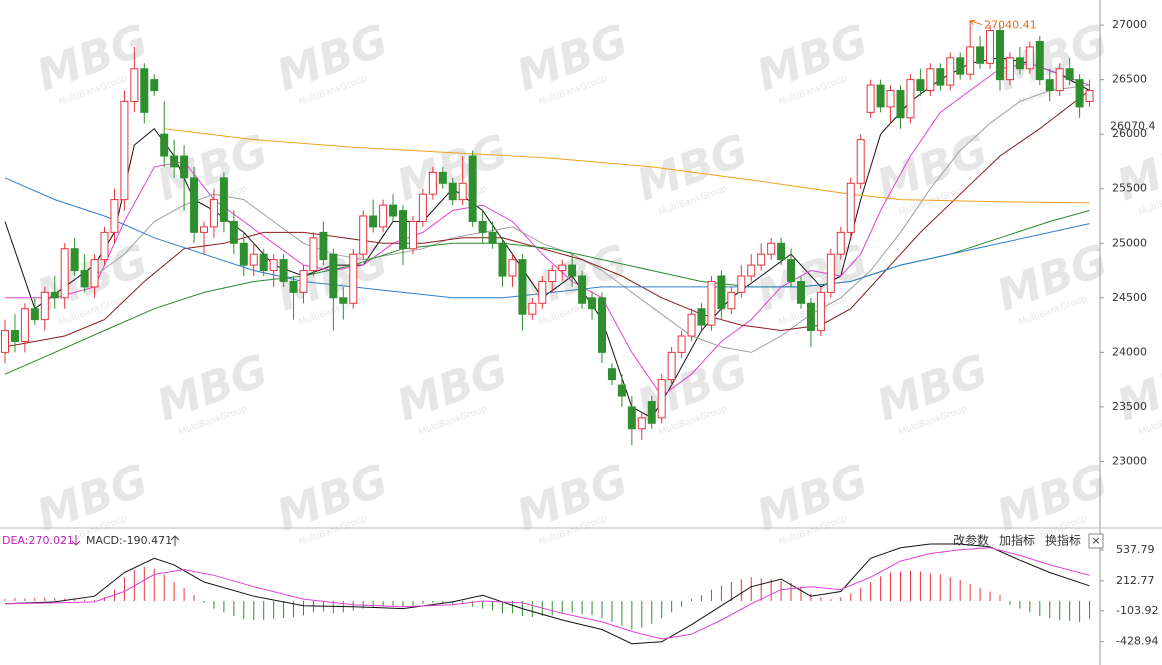 Image resolution: width=1162 pixels, height=665 pixels. Describe the element at coordinates (129, 540) in the screenshot. I see `macd-label: MACD:-190.471` at that location.